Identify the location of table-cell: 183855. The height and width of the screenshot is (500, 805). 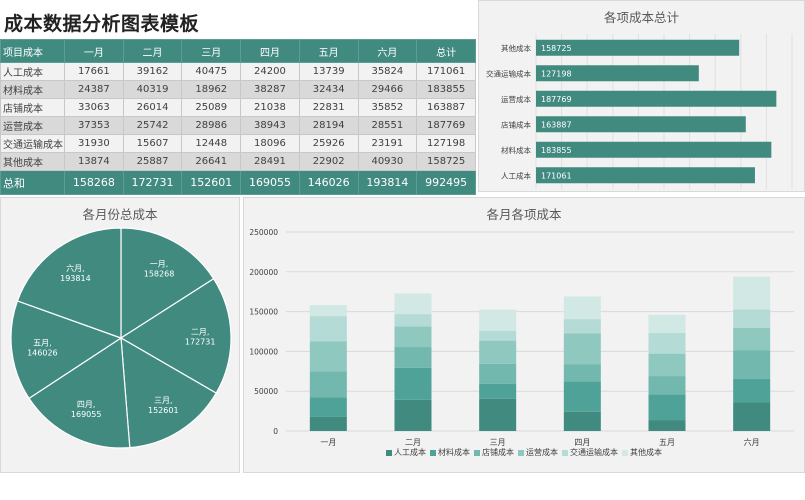
(446, 89).